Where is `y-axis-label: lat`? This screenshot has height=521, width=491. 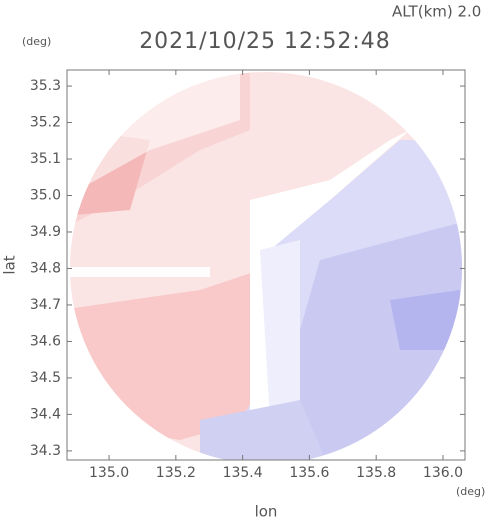 y-axis-label: lat is located at coordinates (10, 264).